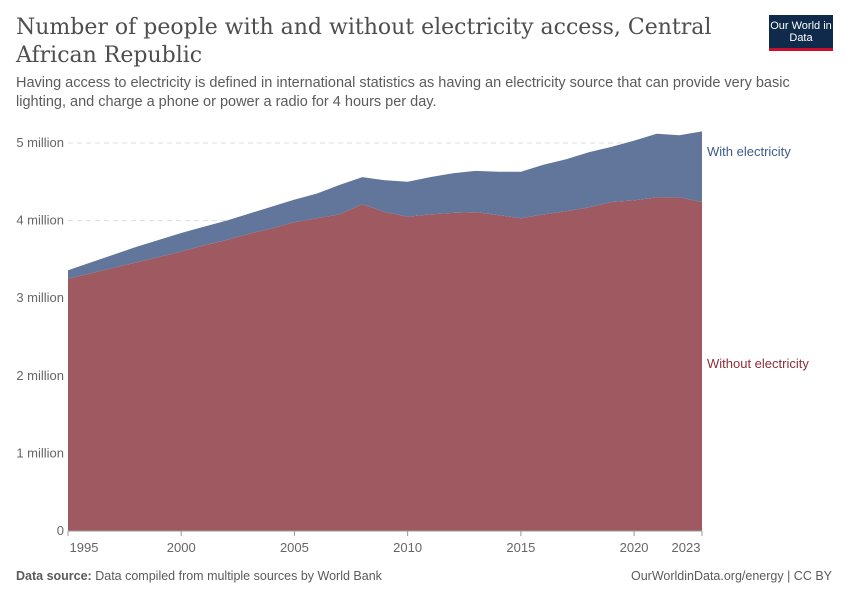  Describe the element at coordinates (520, 547) in the screenshot. I see `x-tick-label: 2015` at that location.